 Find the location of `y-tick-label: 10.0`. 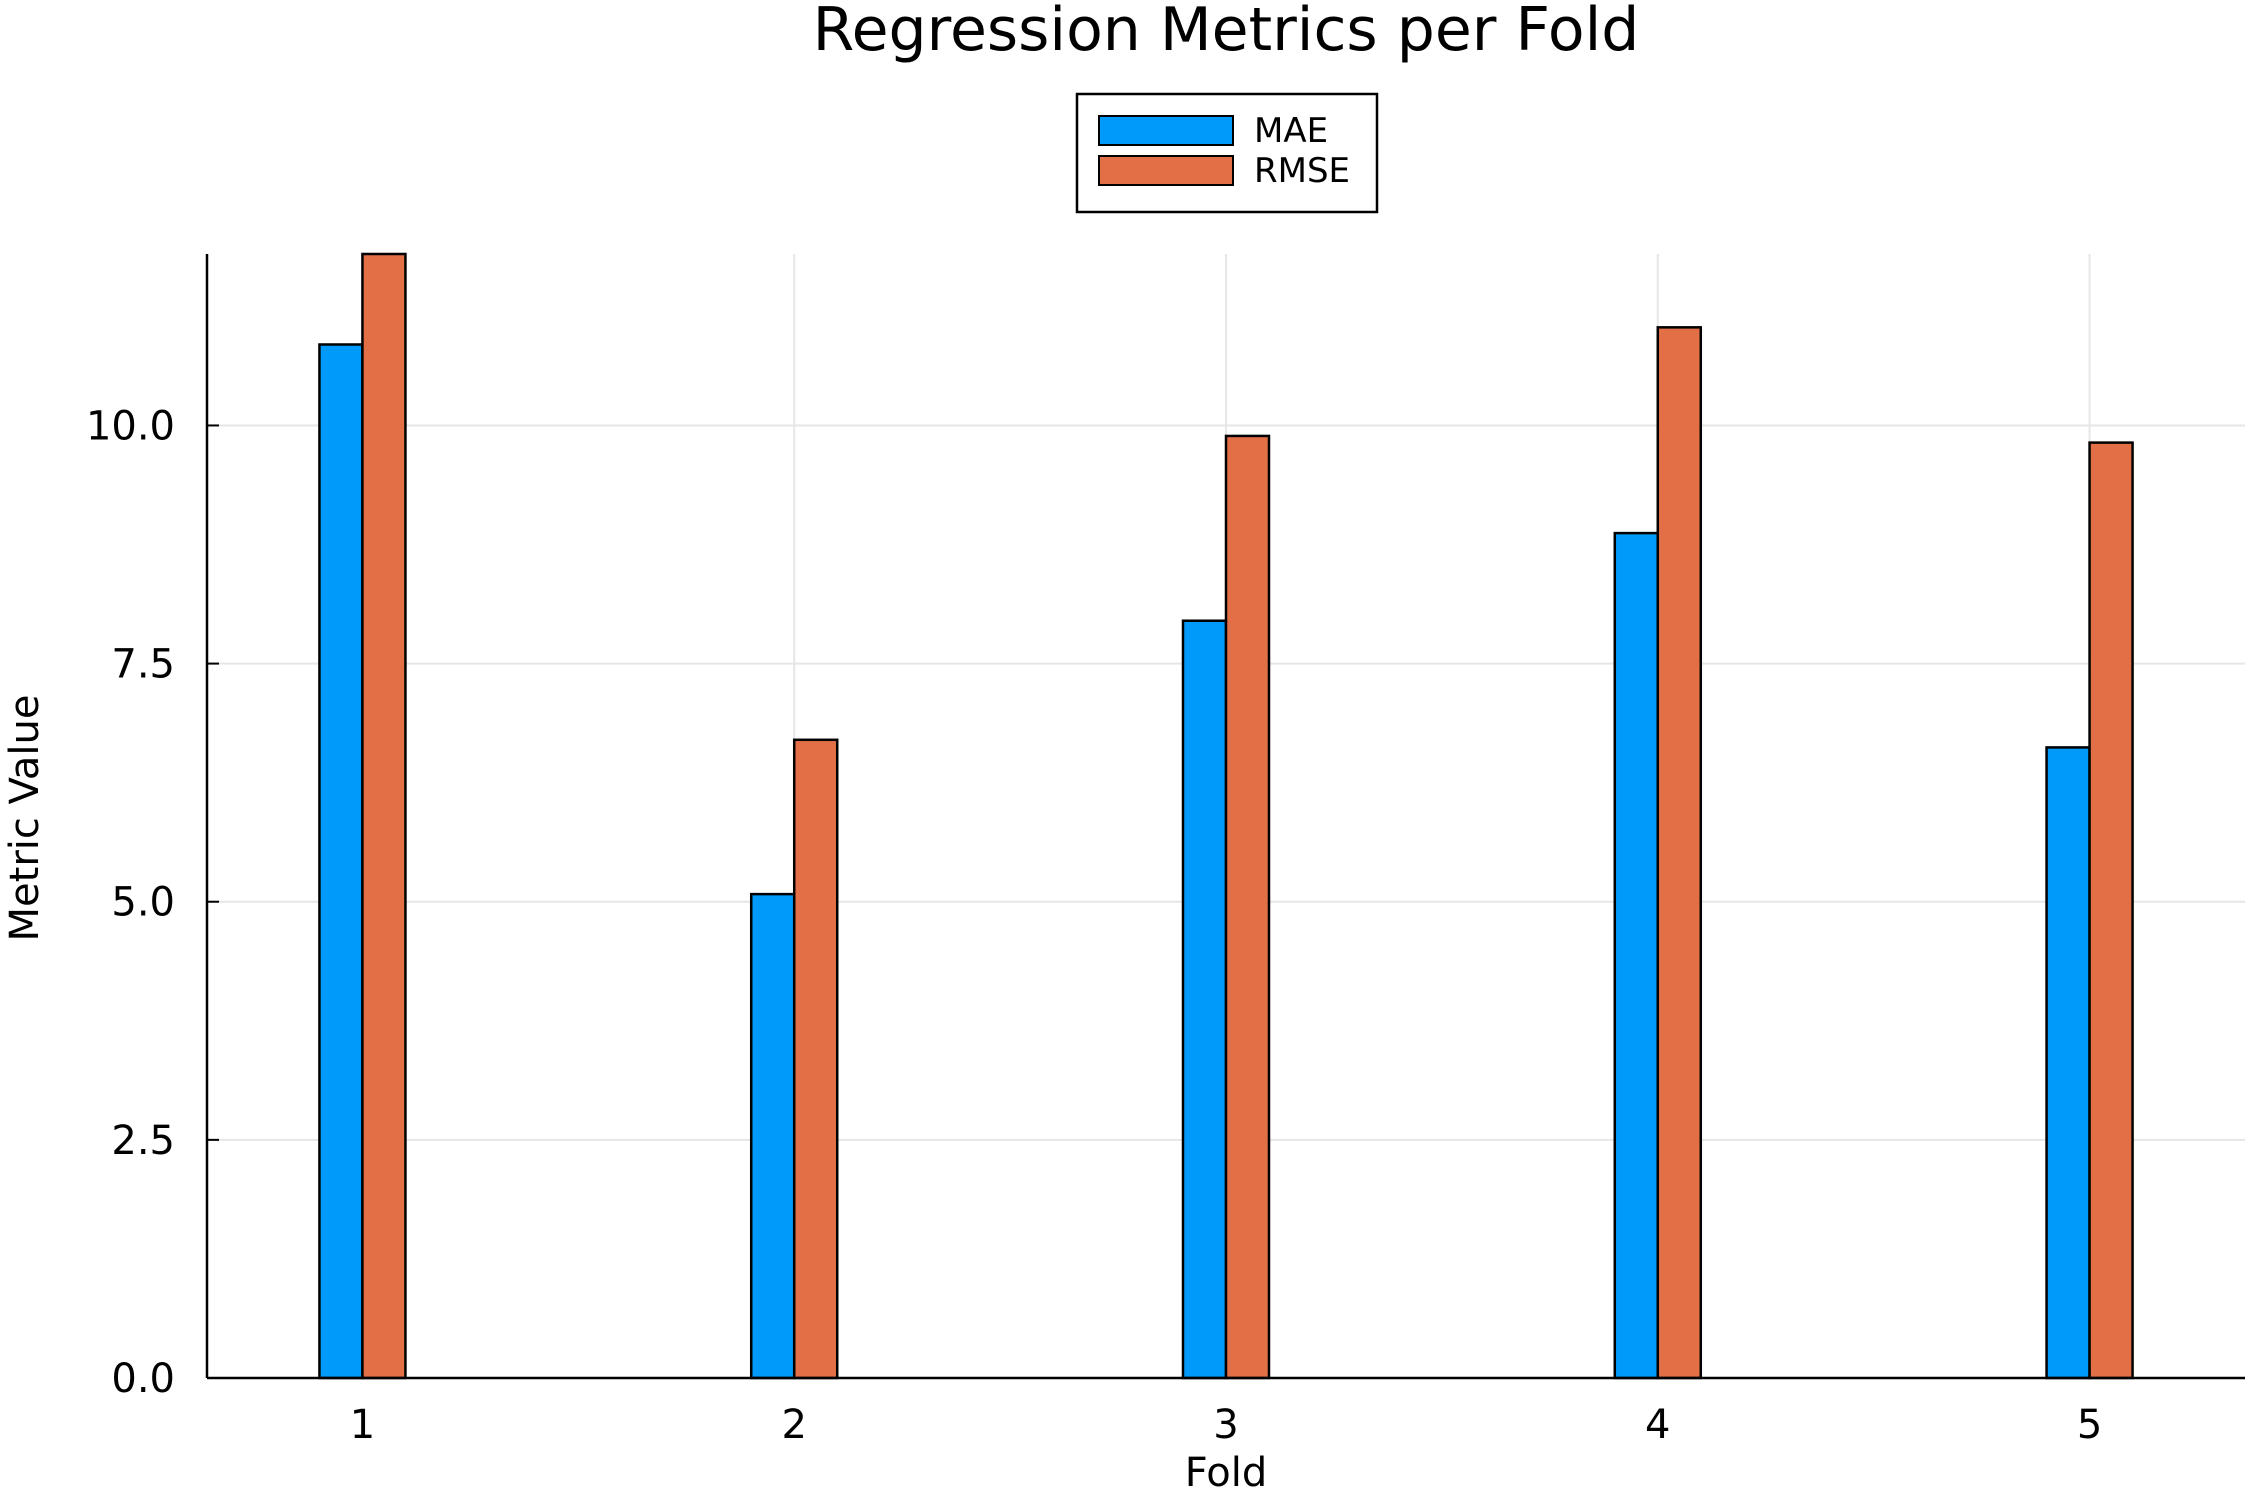

y-tick-label: 10.0 is located at coordinates (130, 426).